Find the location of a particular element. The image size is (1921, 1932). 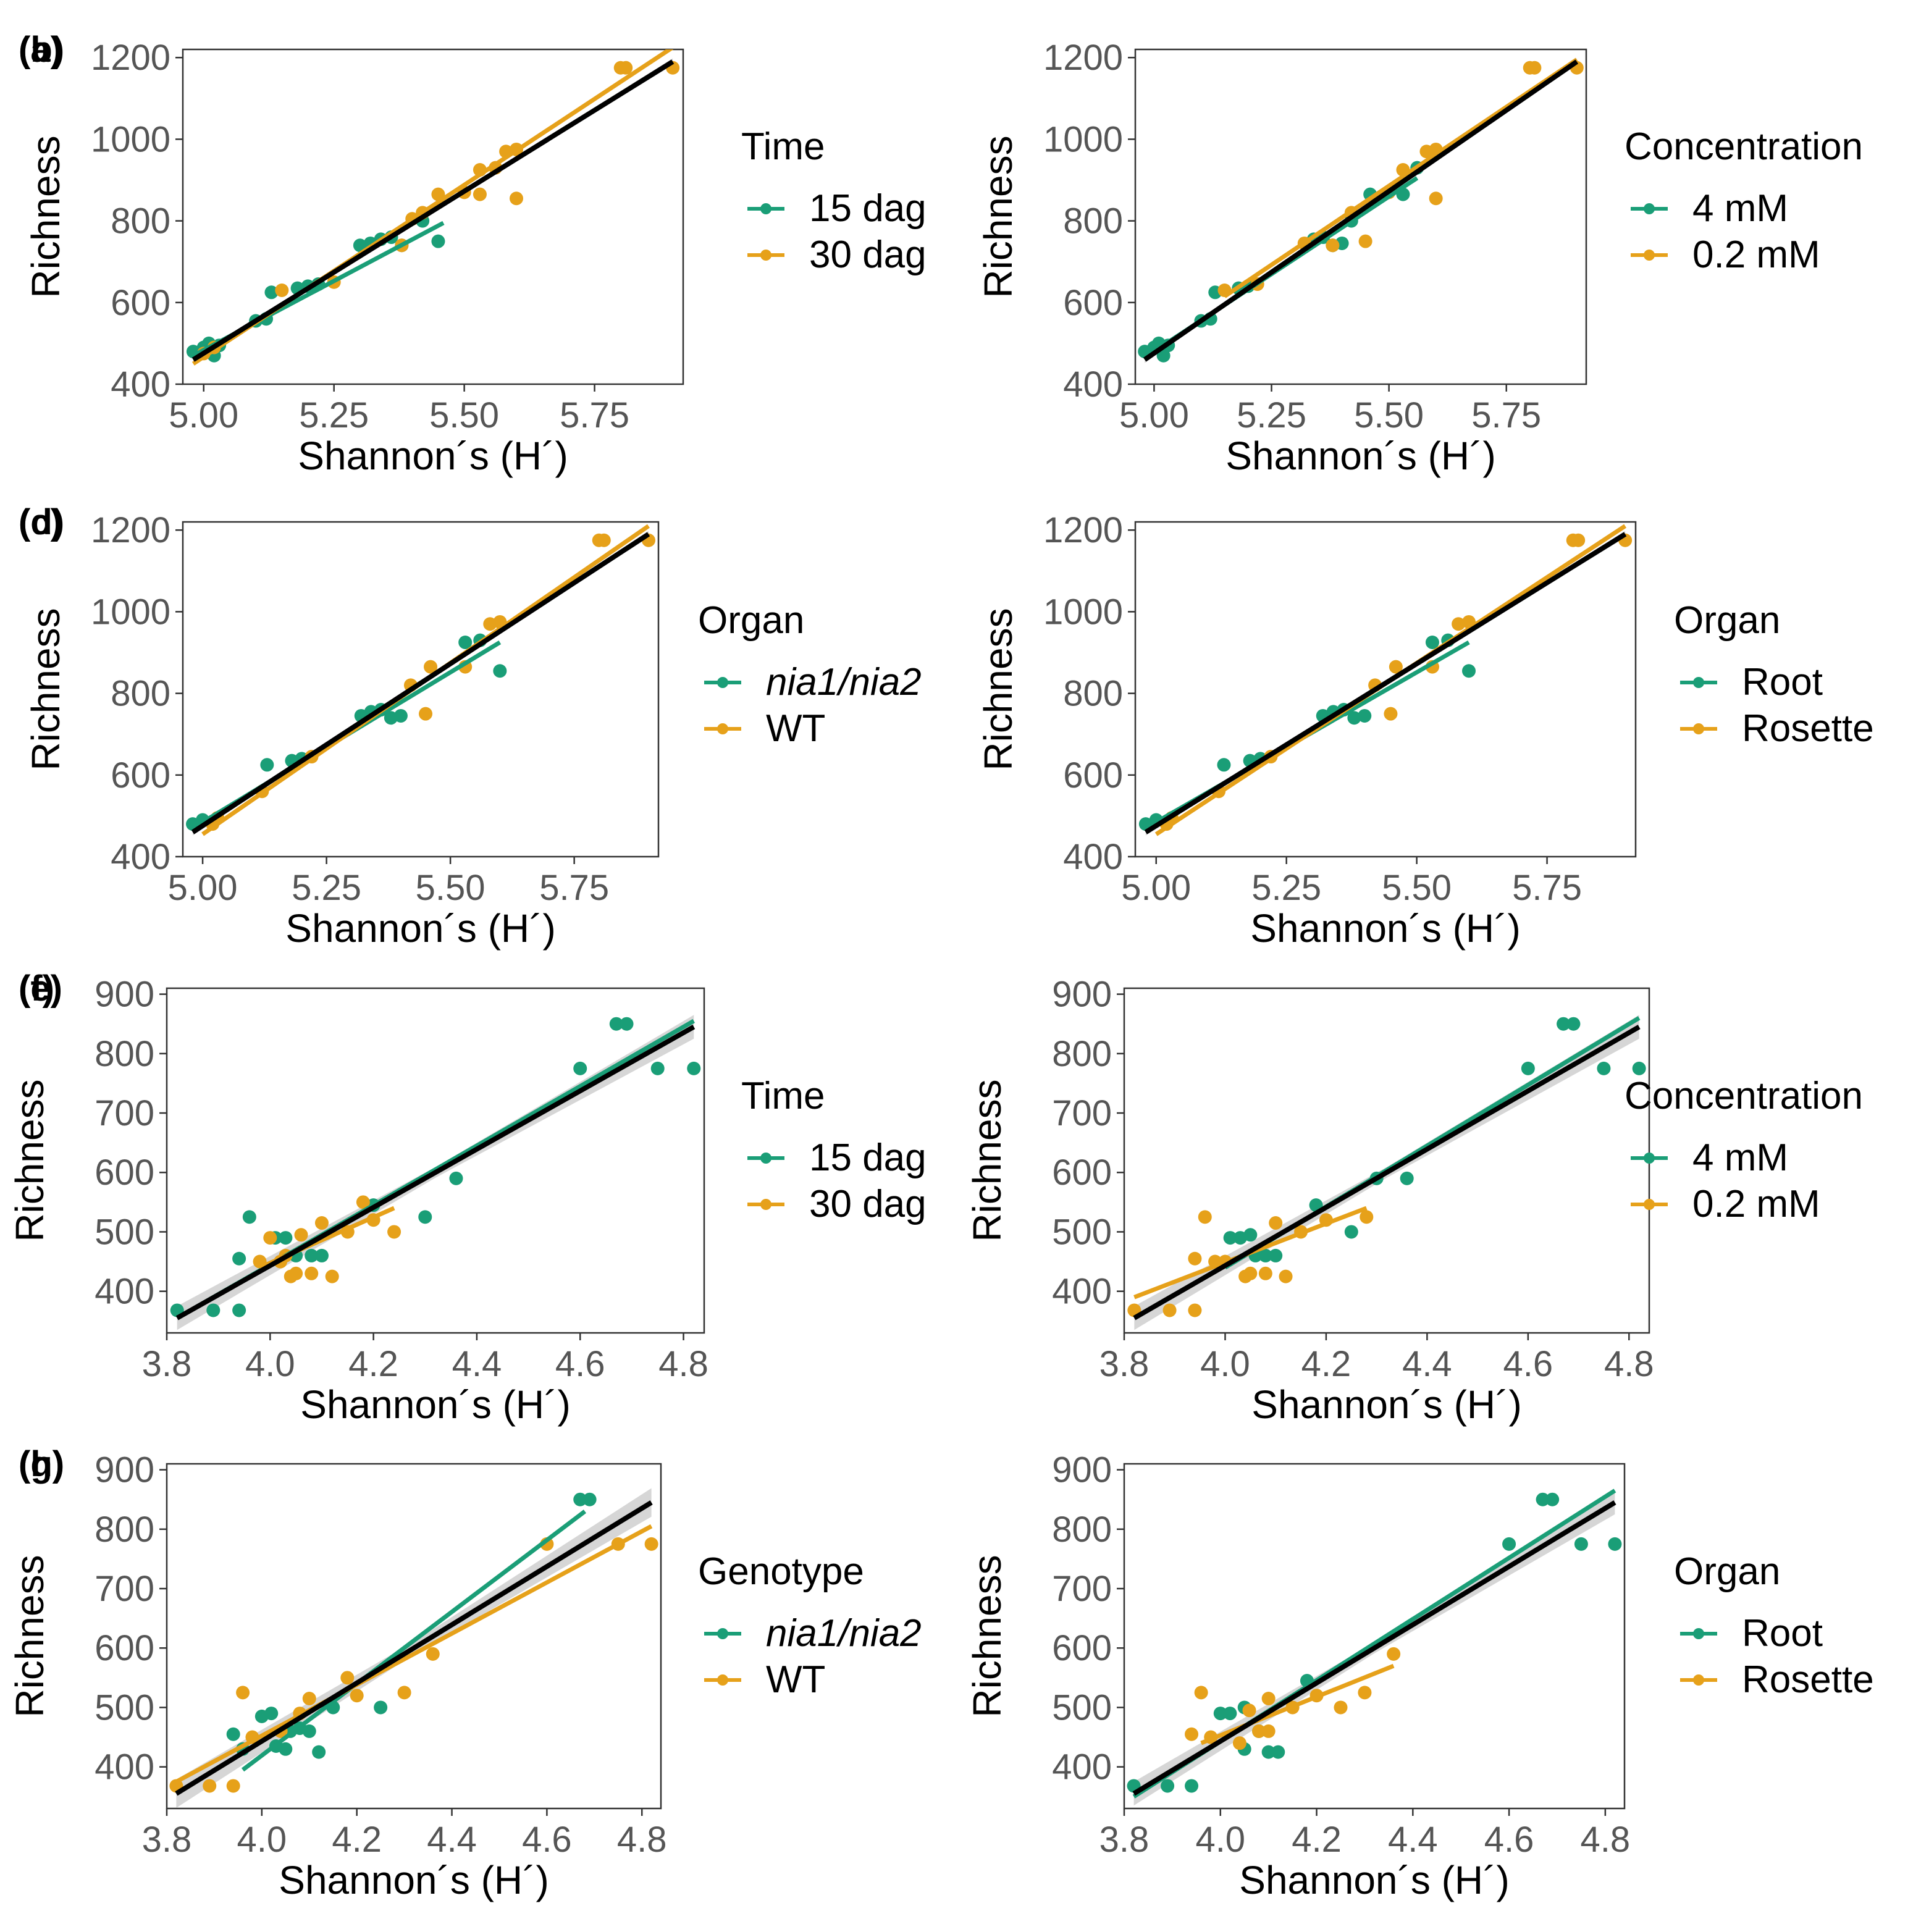

x-tick-label: 5.00 is located at coordinates (1156, 888).